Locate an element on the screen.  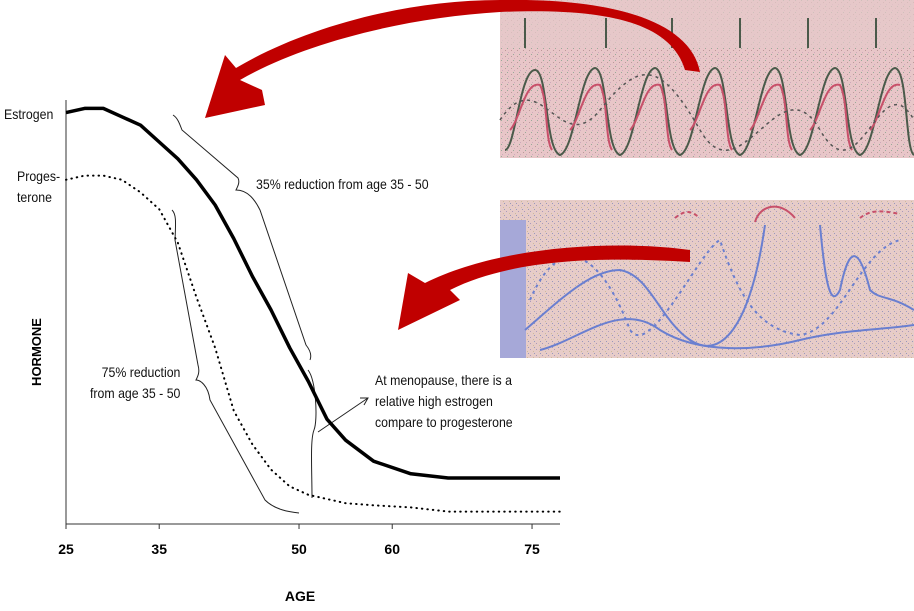
x-tick-label: 75 is located at coordinates (532, 549).